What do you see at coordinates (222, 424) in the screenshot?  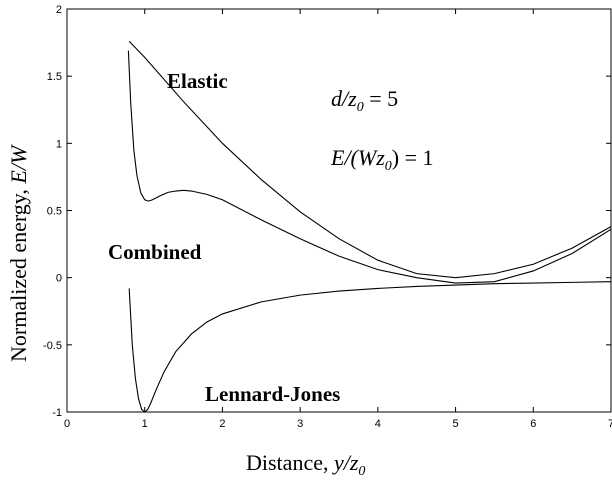 I see `x-tick-label: 2` at bounding box center [222, 424].